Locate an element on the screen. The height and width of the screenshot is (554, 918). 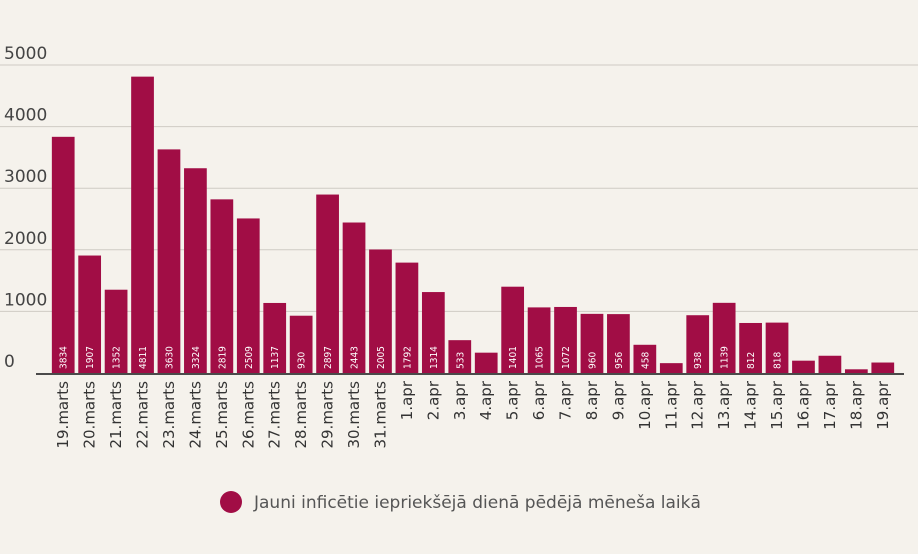
bar-value-label: 4811 is located at coordinates (143, 357).